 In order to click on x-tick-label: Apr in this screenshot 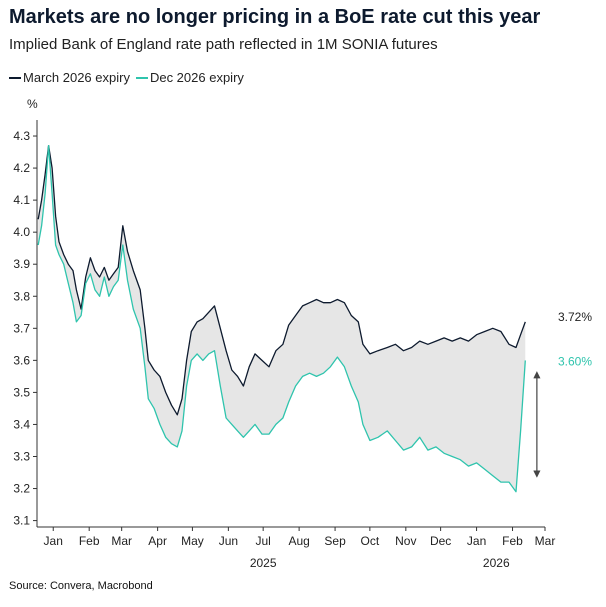, I will do `click(157, 541)`.